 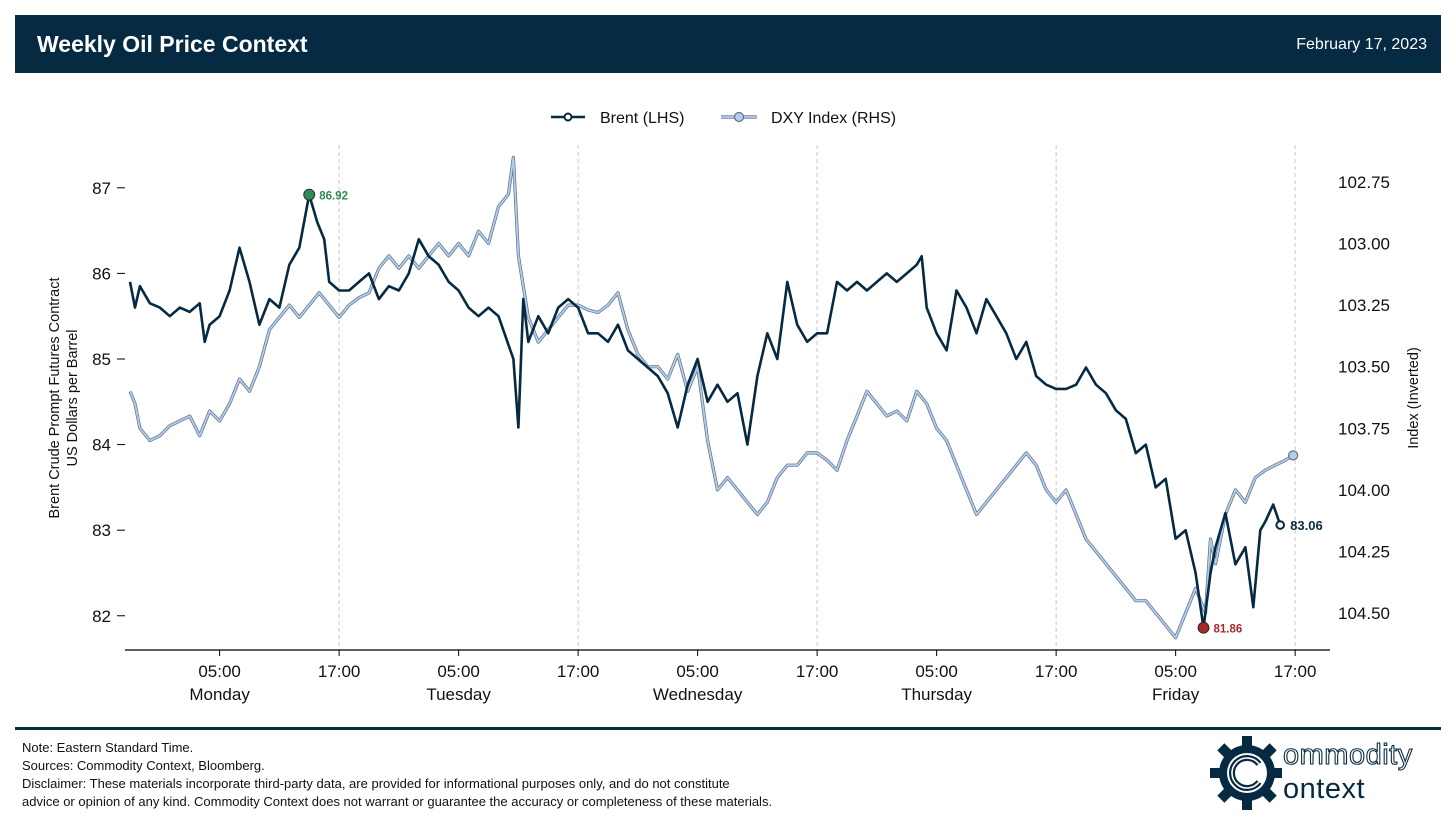 What do you see at coordinates (568, 117) in the screenshot?
I see `legend-brent-marker` at bounding box center [568, 117].